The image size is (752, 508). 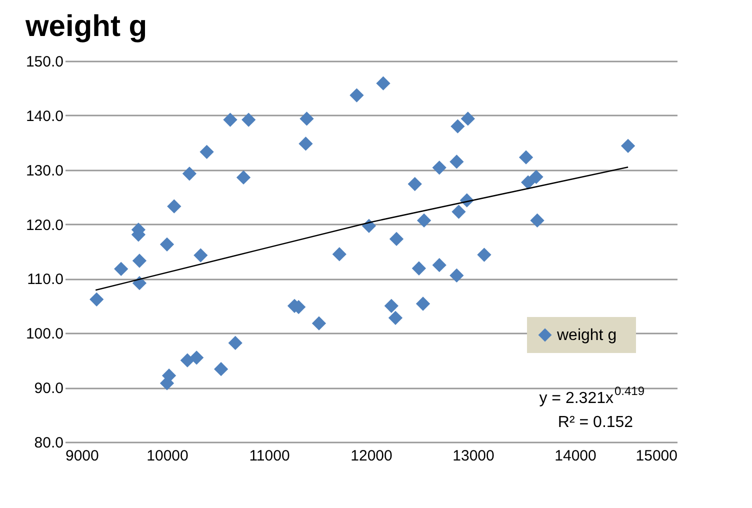 I want to click on annotation: R² = 0.152, so click(x=596, y=422).